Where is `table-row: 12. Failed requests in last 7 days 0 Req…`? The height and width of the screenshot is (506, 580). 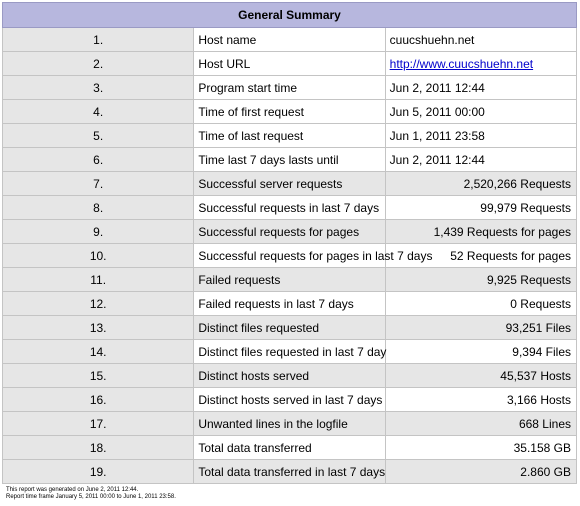
table-row: 12. Failed requests in last 7 days 0 Req… is located at coordinates (289, 303).